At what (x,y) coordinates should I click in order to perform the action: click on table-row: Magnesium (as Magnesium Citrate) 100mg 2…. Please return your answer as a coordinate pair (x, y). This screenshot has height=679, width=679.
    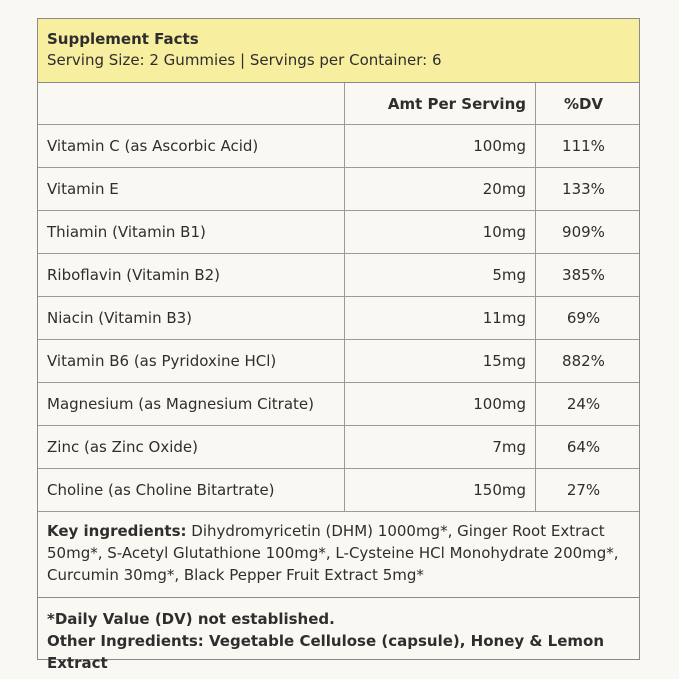
    Looking at the image, I should click on (338, 404).